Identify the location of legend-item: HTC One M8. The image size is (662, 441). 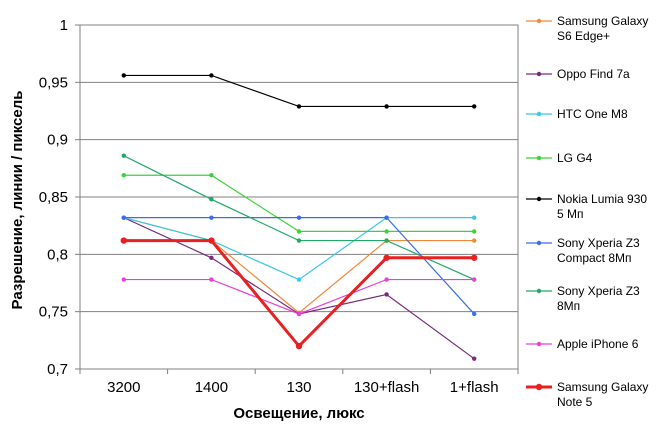
(577, 114).